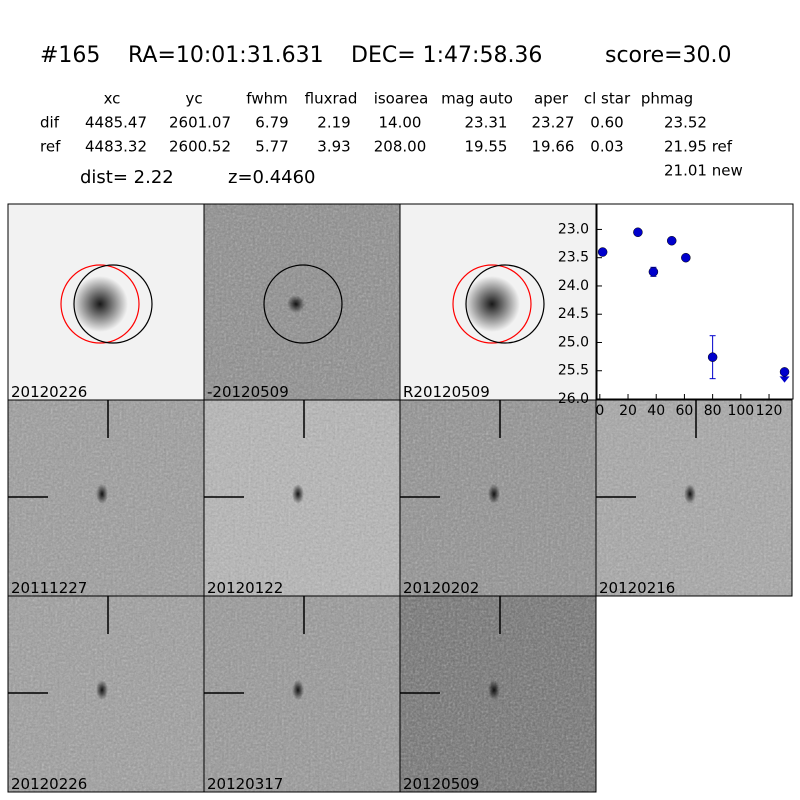 The width and height of the screenshot is (800, 800). I want to click on stamp-label: 20120202, so click(441, 588).